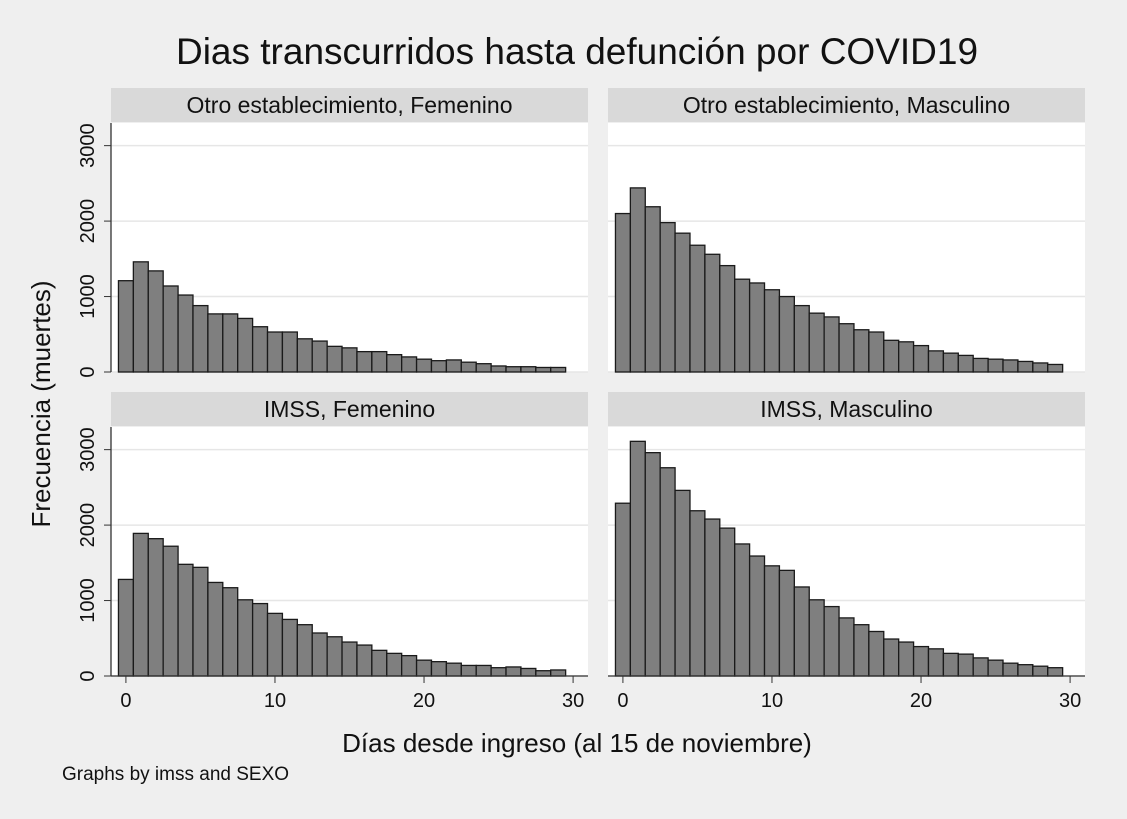 The image size is (1127, 819). I want to click on facet-strip-label: IMSS, Femenino, so click(349, 409).